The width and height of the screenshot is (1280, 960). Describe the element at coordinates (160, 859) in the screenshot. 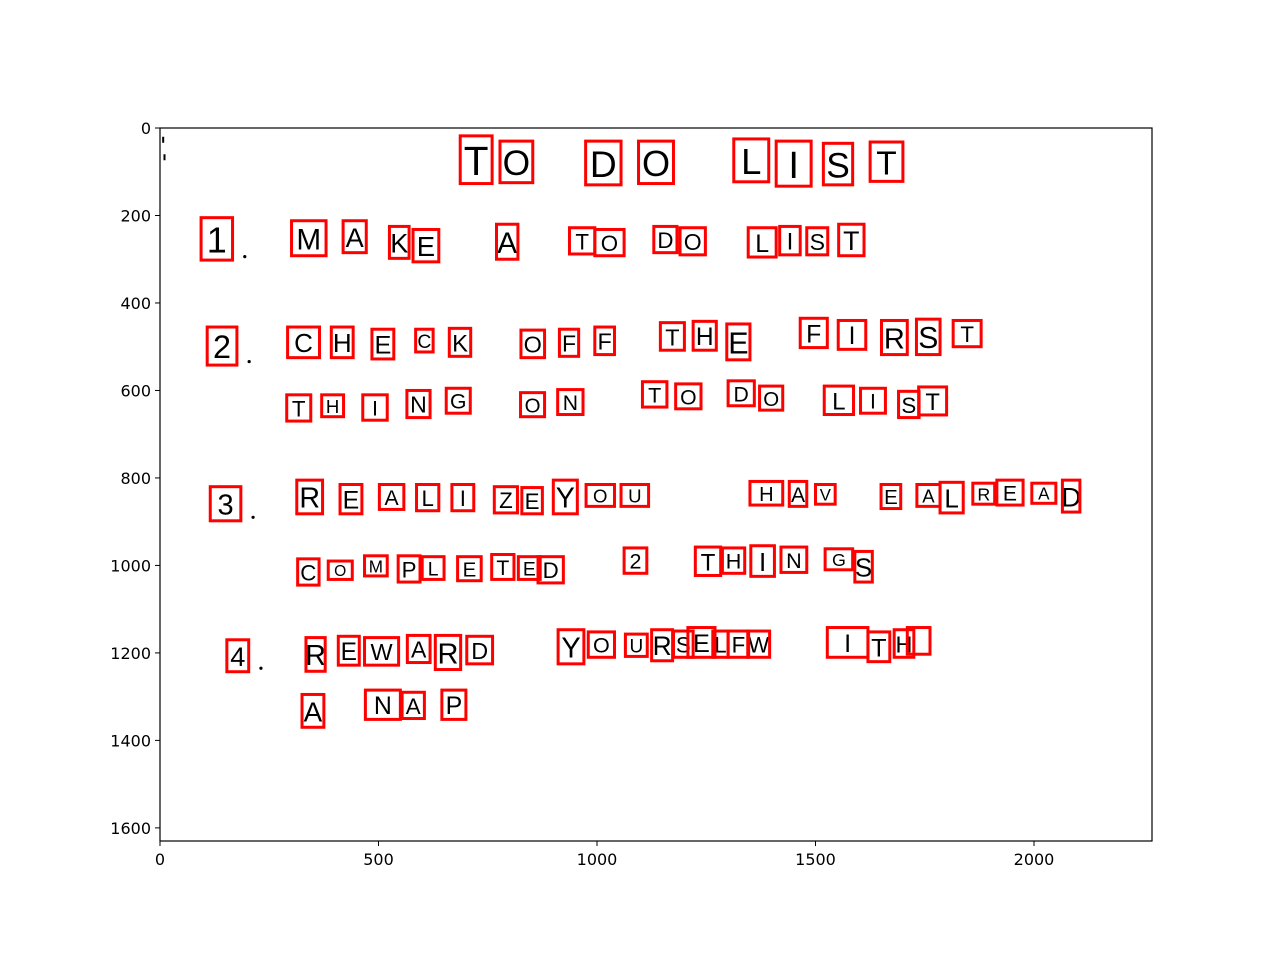

I see `x-tick-label: 0` at that location.